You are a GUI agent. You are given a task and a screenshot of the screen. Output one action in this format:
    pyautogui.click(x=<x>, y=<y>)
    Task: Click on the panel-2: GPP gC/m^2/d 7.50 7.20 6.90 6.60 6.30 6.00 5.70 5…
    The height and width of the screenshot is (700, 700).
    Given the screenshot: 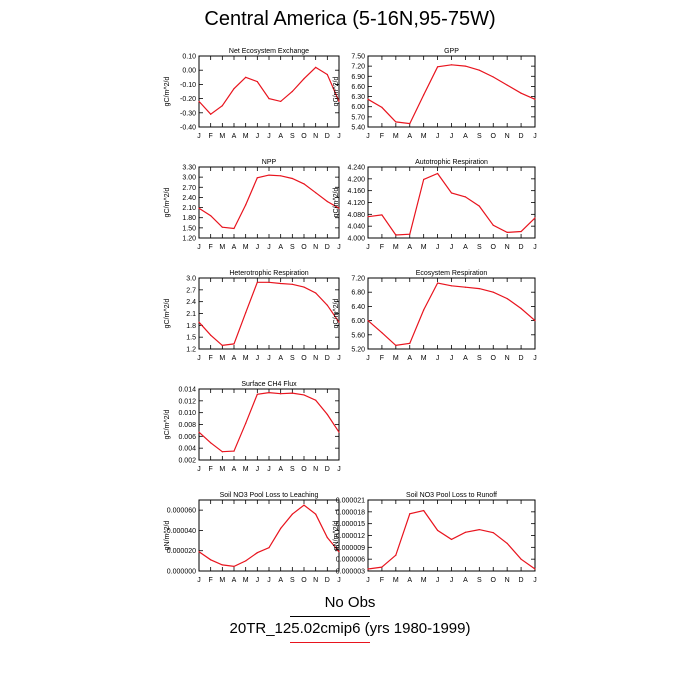 What is the action you would take?
    pyautogui.click(x=435, y=94)
    